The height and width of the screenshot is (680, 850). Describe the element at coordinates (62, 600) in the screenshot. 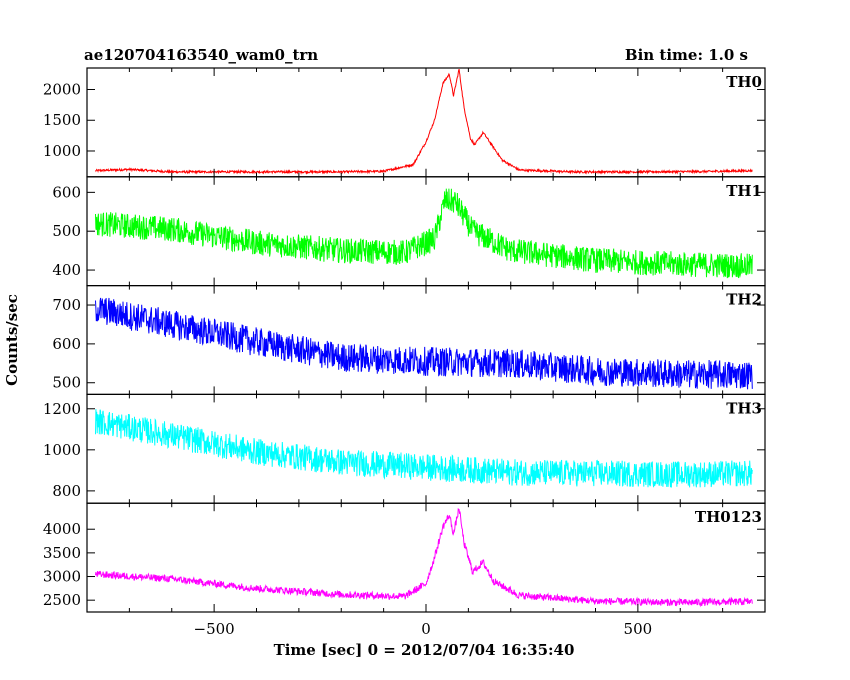

I see `ytick-label-th0123: 2500` at that location.